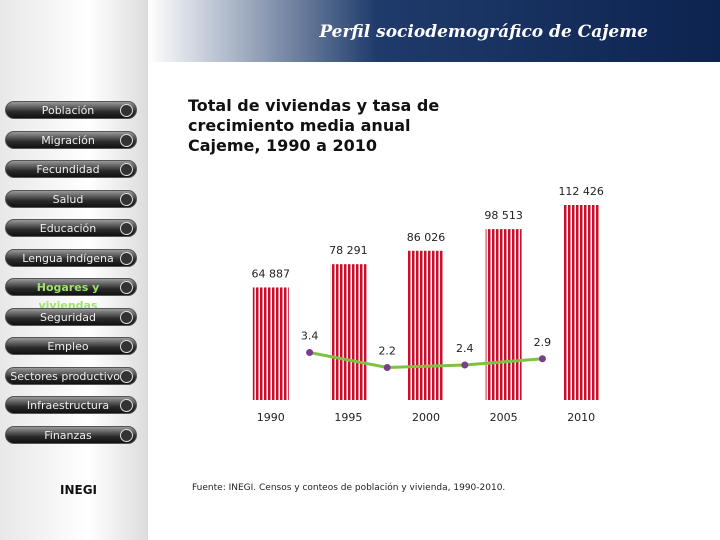 The height and width of the screenshot is (540, 720). What do you see at coordinates (581, 417) in the screenshot?
I see `x-tick-label: 2010` at bounding box center [581, 417].